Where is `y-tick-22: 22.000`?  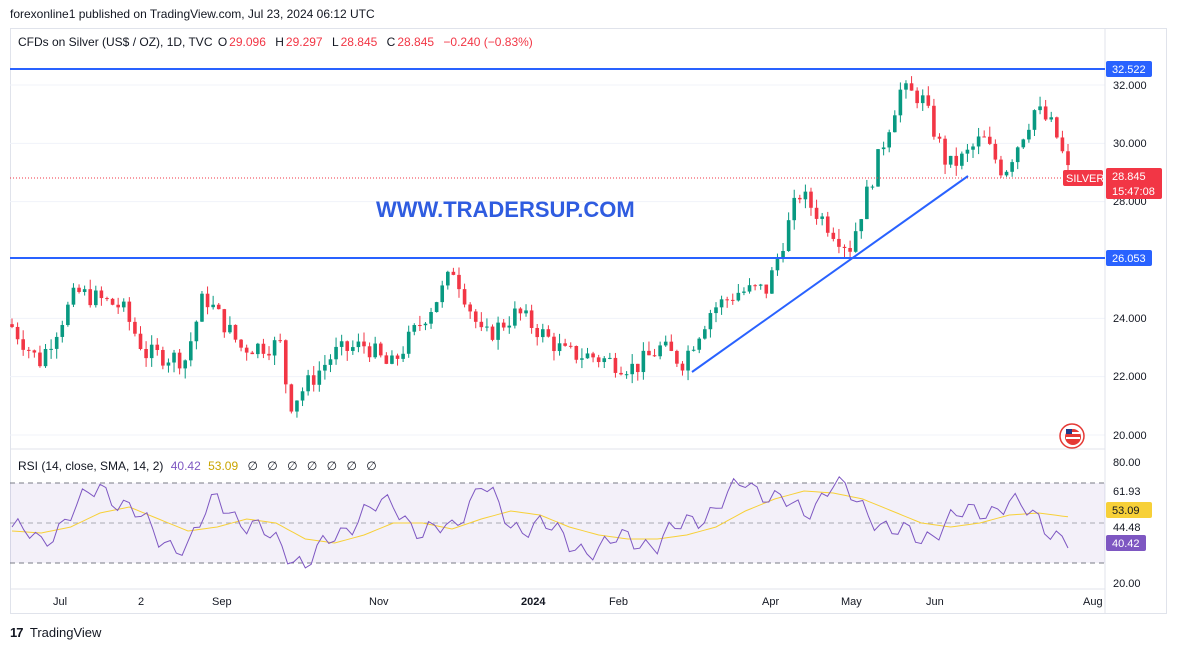 y-tick-22: 22.000 is located at coordinates (1130, 377).